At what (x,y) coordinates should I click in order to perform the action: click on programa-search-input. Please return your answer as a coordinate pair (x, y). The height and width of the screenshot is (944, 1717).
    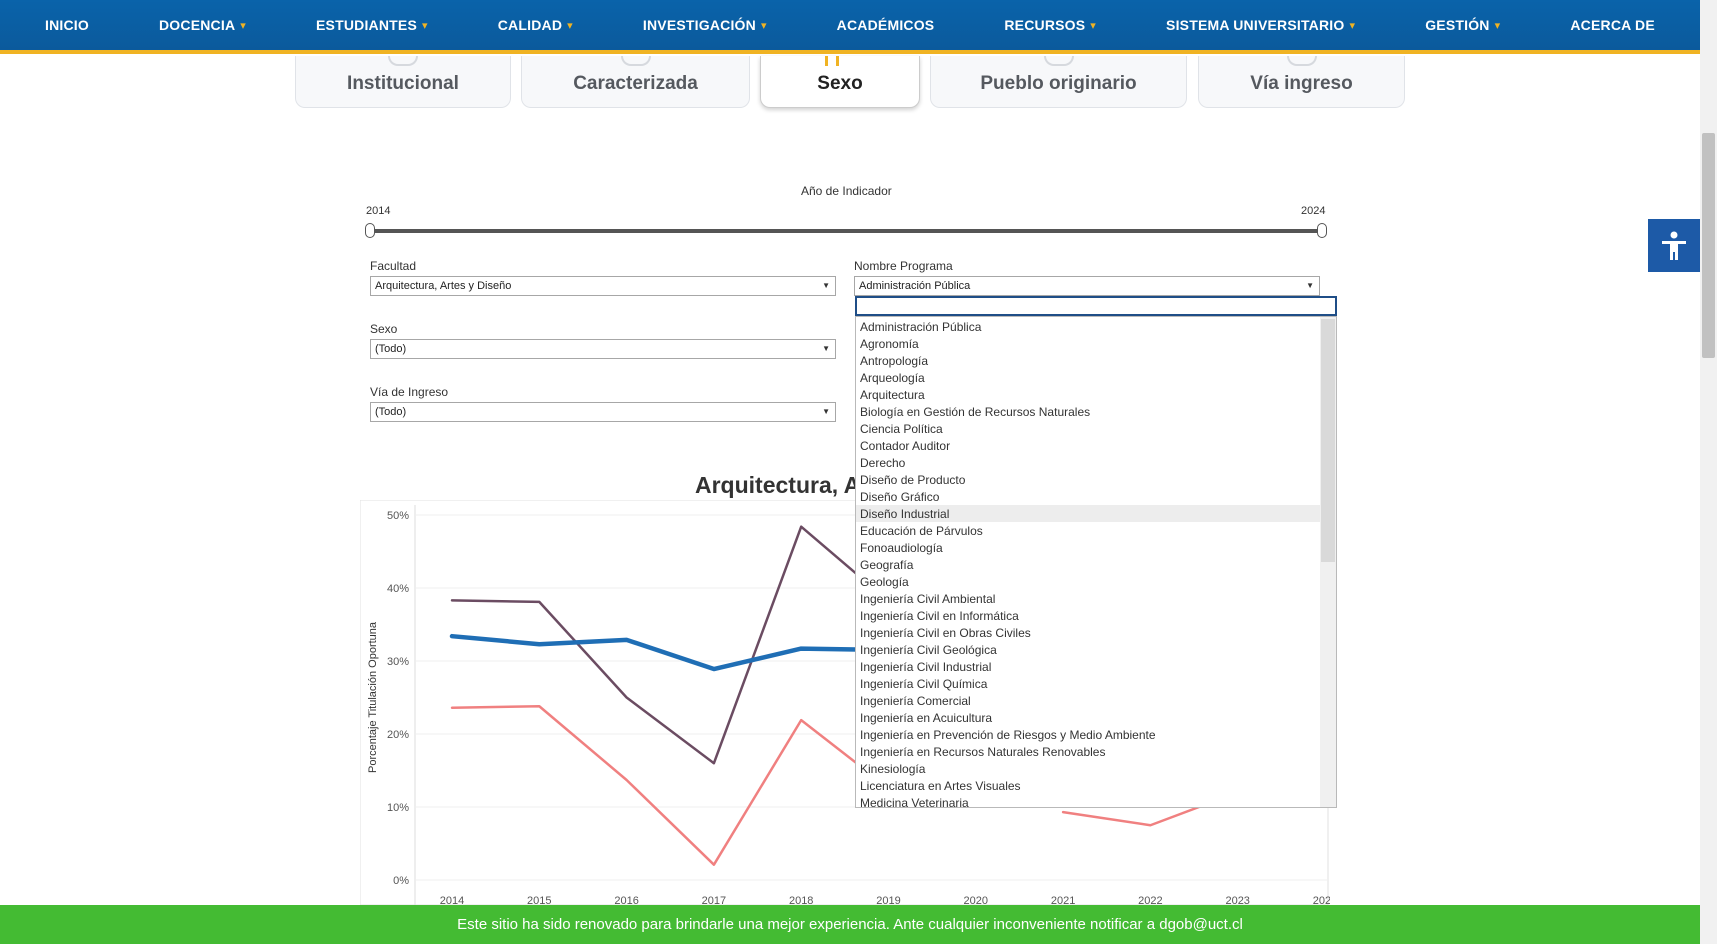
    Looking at the image, I should click on (1096, 306).